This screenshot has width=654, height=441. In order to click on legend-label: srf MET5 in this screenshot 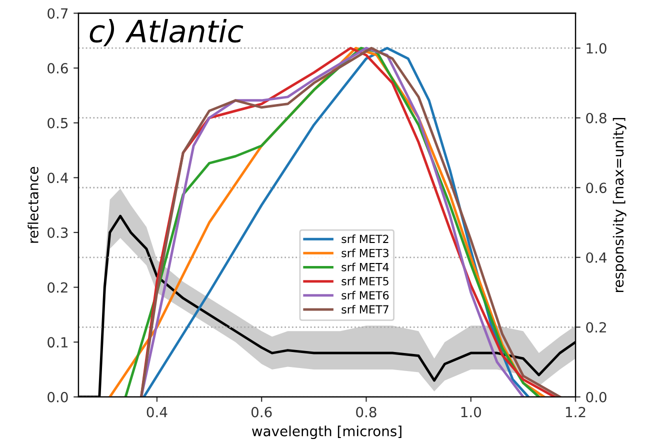, I will do `click(365, 281)`.